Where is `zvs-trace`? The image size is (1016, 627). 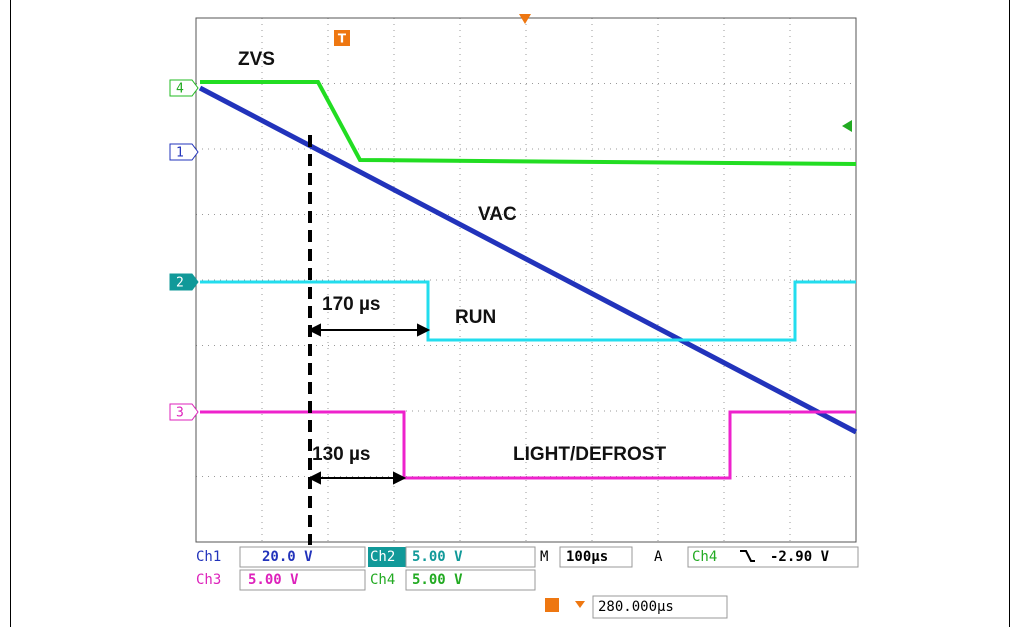
zvs-trace is located at coordinates (528, 123).